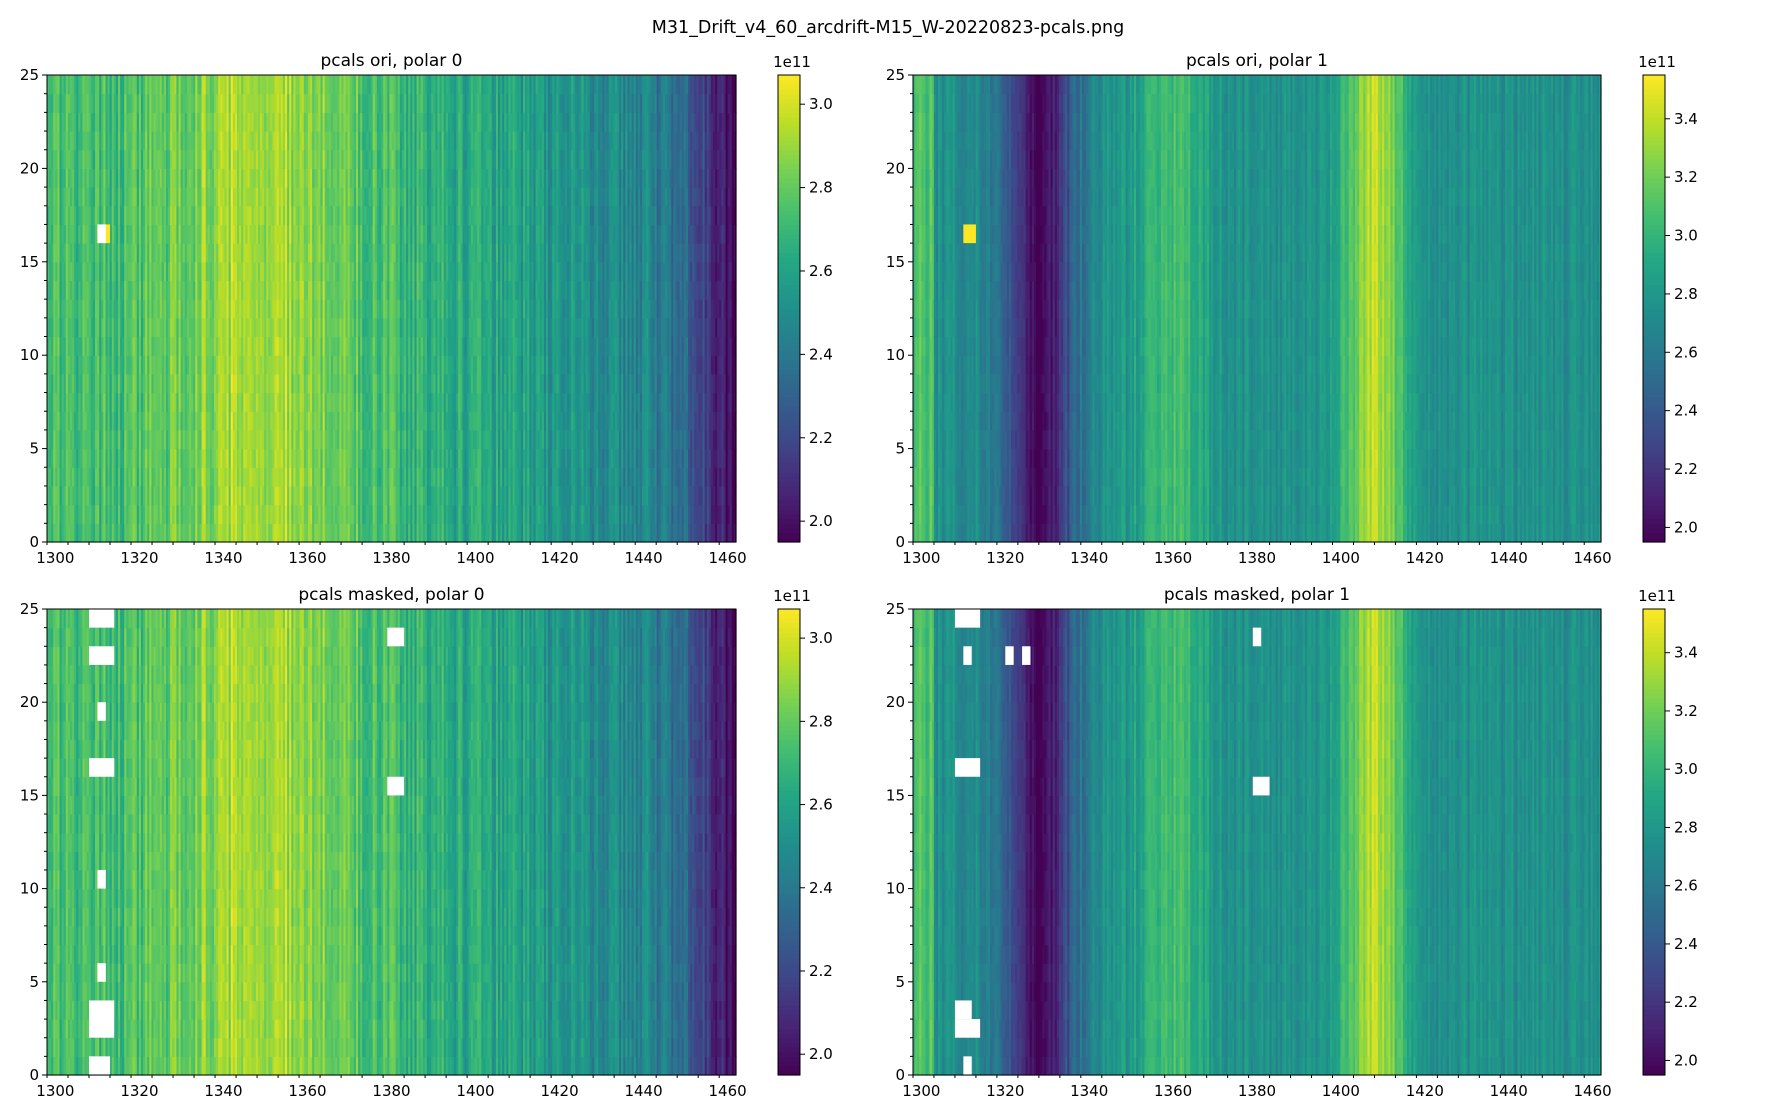 The height and width of the screenshot is (1110, 1776). I want to click on panel-title: pcals ori, polar 0, so click(391, 61).